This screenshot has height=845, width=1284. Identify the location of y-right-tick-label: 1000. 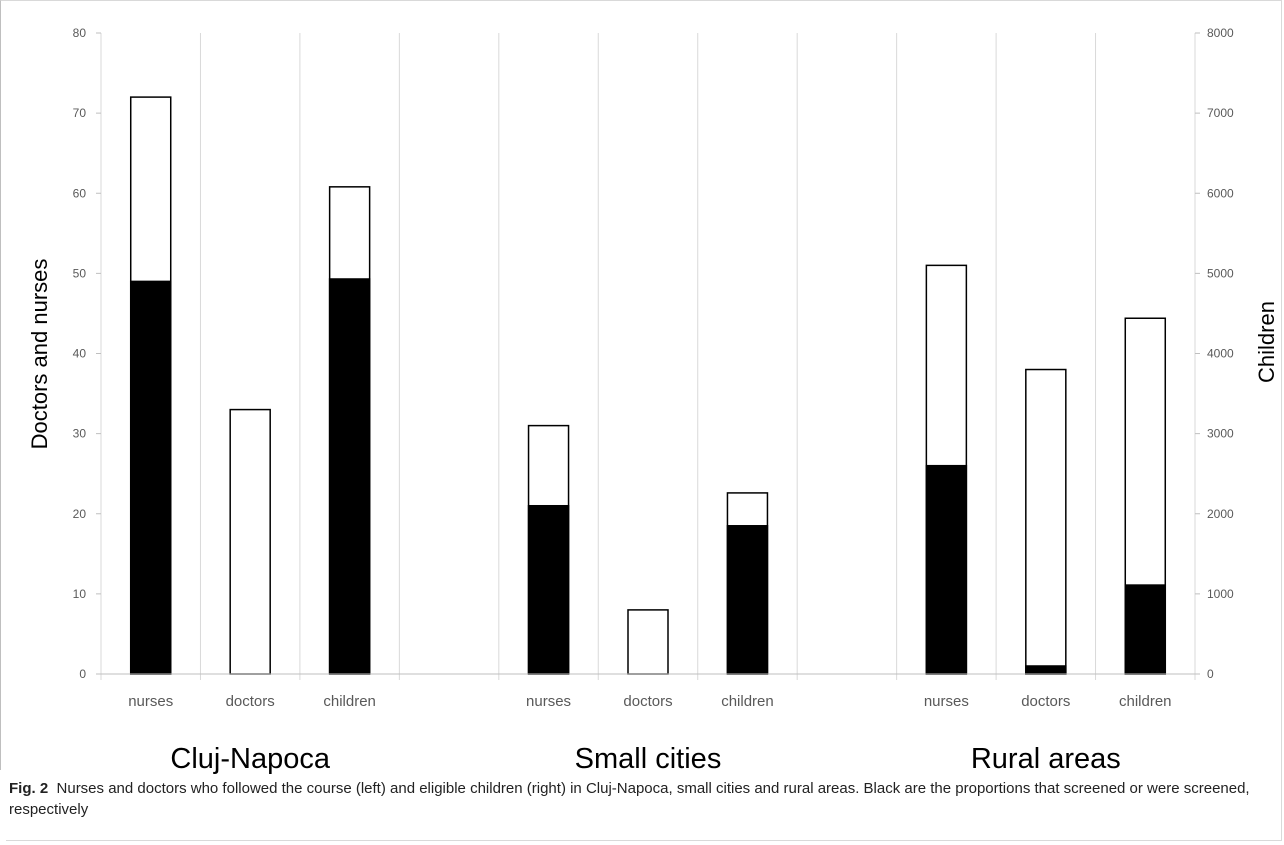
(1220, 594).